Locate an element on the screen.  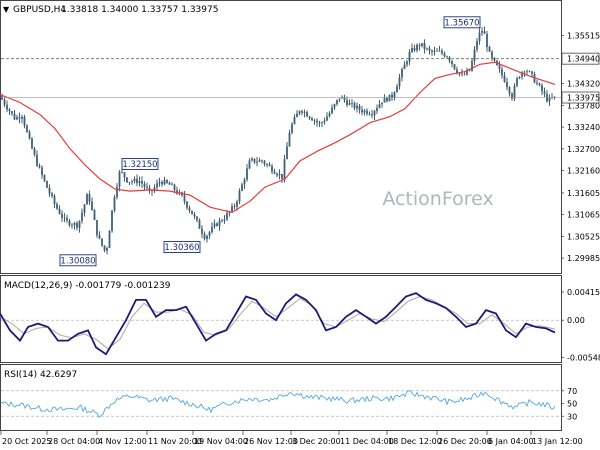
watermark: ActionForex is located at coordinates (437, 199).